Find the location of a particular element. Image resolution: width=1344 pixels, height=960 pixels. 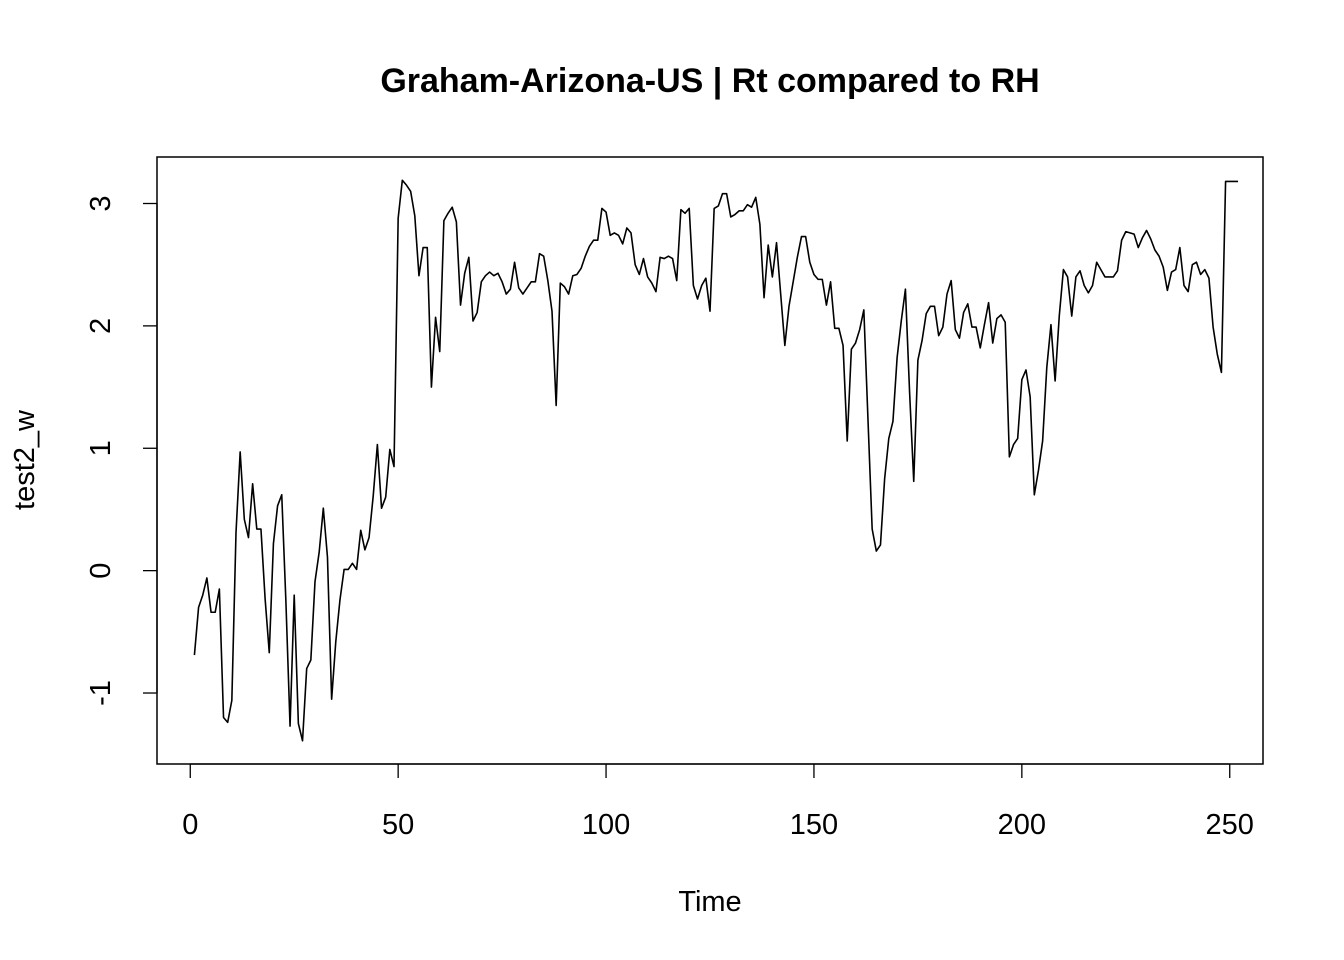

y-axis-title: test2_w is located at coordinates (25, 459).